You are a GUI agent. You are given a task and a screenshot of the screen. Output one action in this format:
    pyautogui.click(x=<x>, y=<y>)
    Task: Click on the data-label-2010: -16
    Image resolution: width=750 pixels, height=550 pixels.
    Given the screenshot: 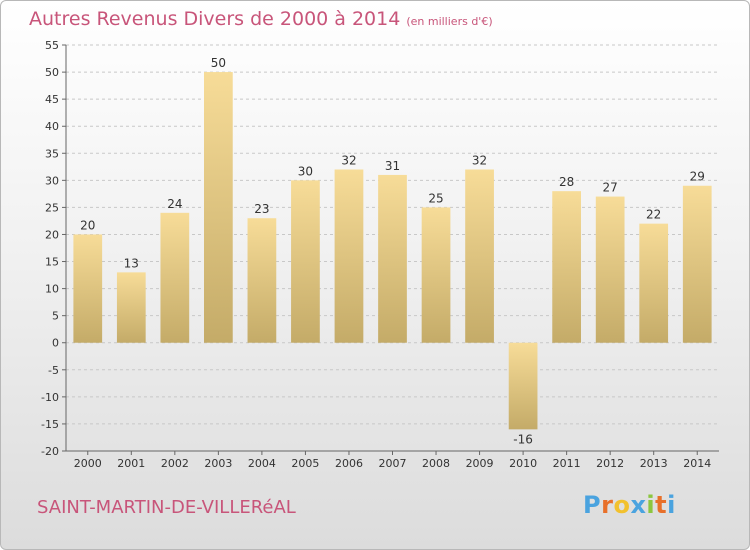 What is the action you would take?
    pyautogui.click(x=523, y=439)
    